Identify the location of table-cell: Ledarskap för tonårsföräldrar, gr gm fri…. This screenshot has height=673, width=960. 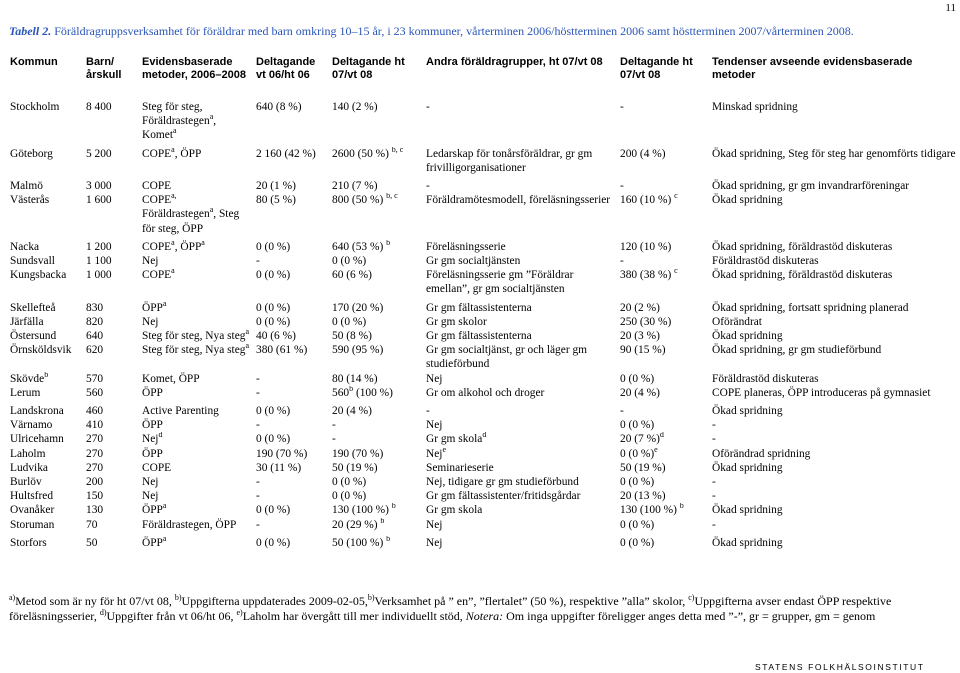
(509, 160).